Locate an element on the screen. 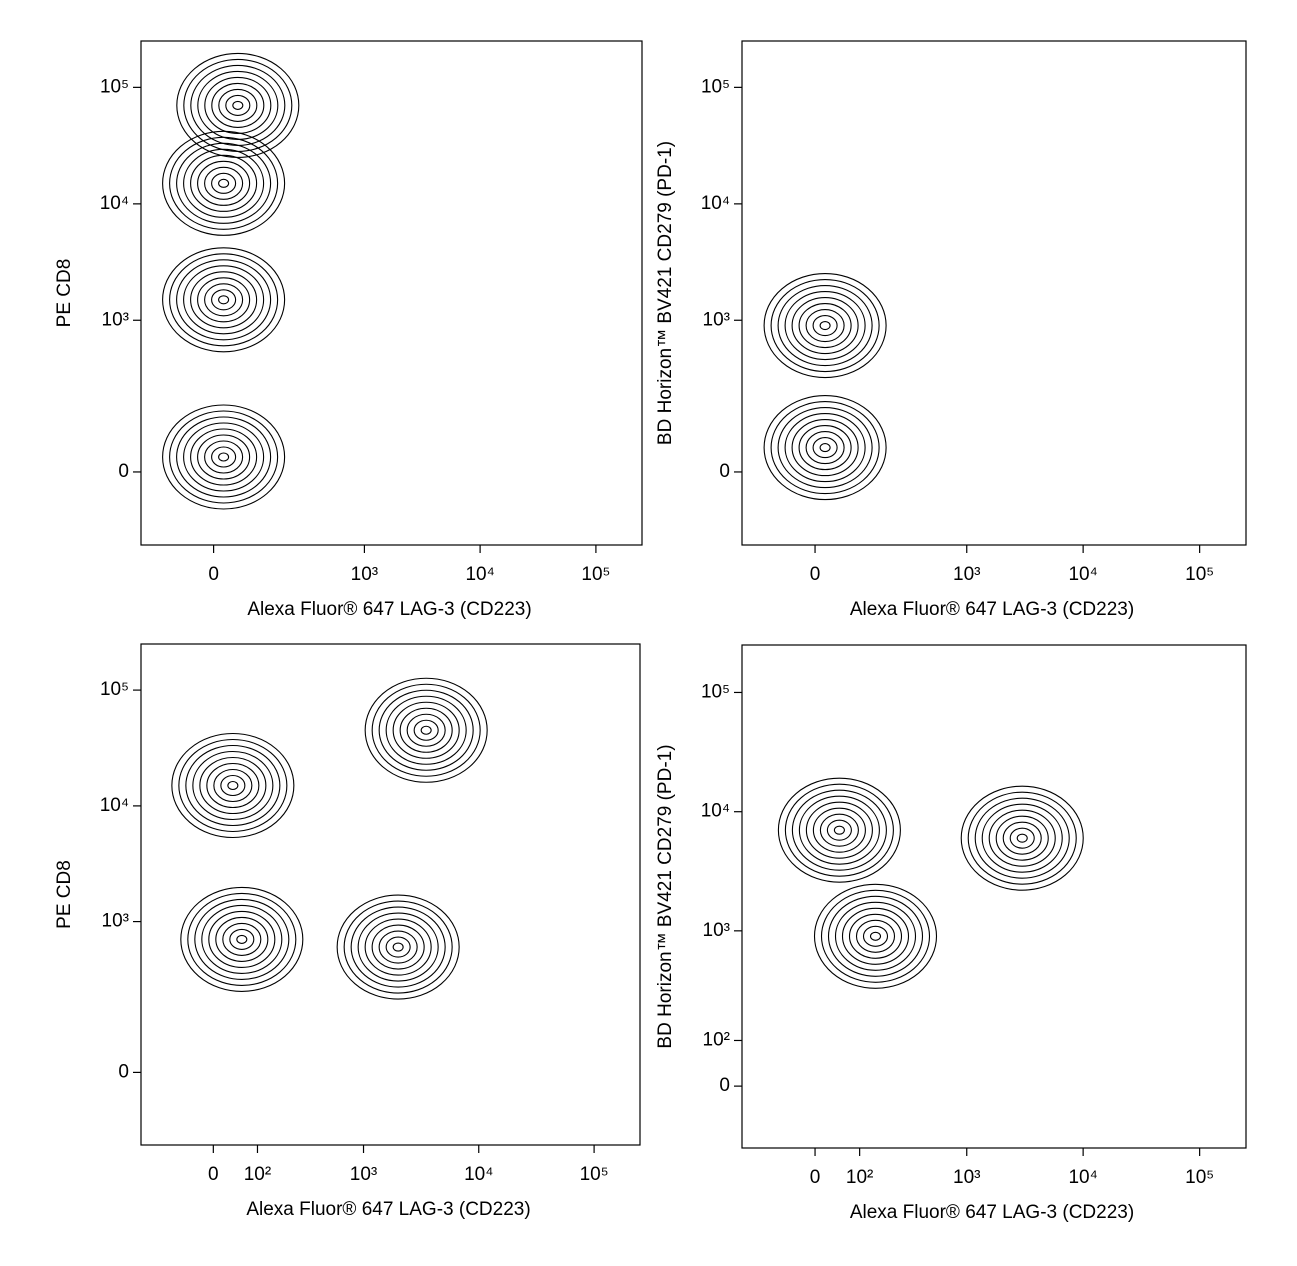 The image size is (1297, 1266). y-tick-label: 0 is located at coordinates (724, 1085).